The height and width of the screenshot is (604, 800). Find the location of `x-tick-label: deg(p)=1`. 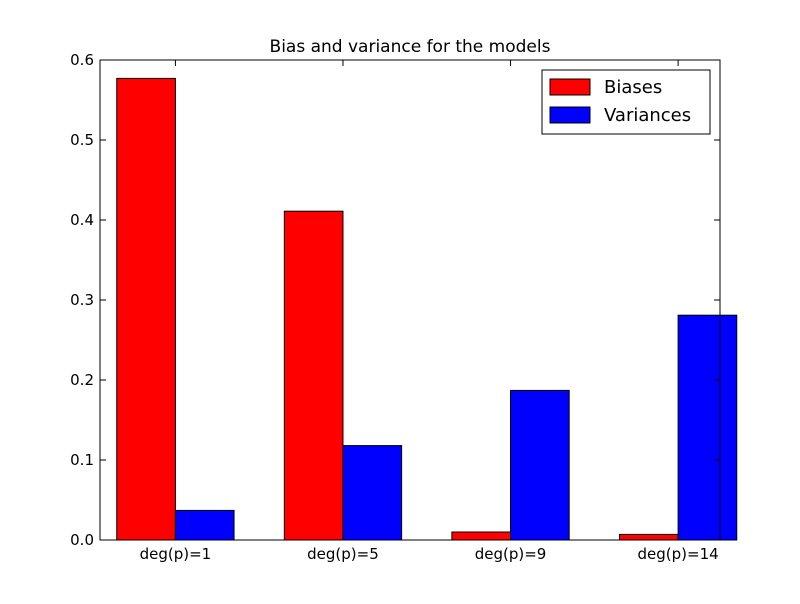

x-tick-label: deg(p)=1 is located at coordinates (176, 554).